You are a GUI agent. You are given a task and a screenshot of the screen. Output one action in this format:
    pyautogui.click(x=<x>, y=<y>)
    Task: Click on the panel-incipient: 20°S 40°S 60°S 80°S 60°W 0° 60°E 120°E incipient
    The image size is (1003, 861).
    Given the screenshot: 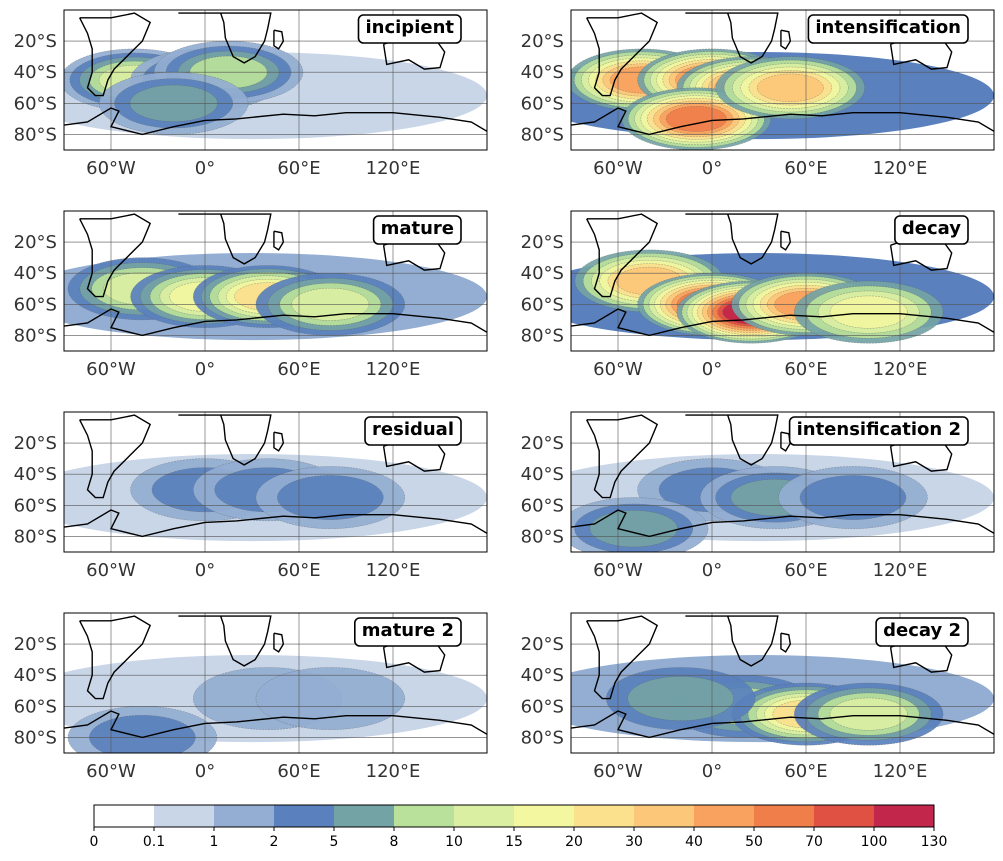 What is the action you would take?
    pyautogui.click(x=251, y=94)
    